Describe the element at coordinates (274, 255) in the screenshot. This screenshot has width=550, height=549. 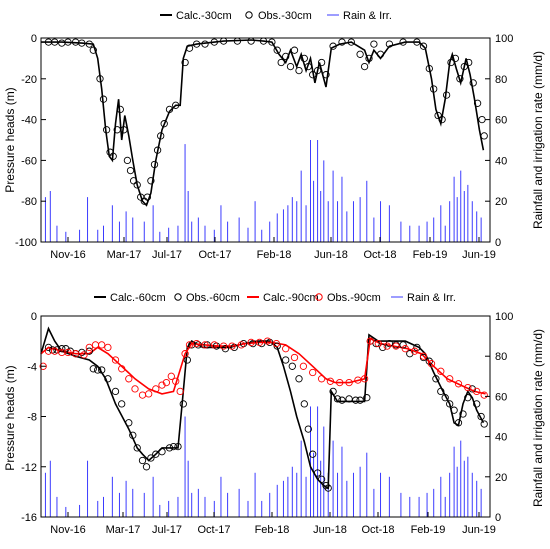
I see `top-xtick-label: Feb-18` at that location.